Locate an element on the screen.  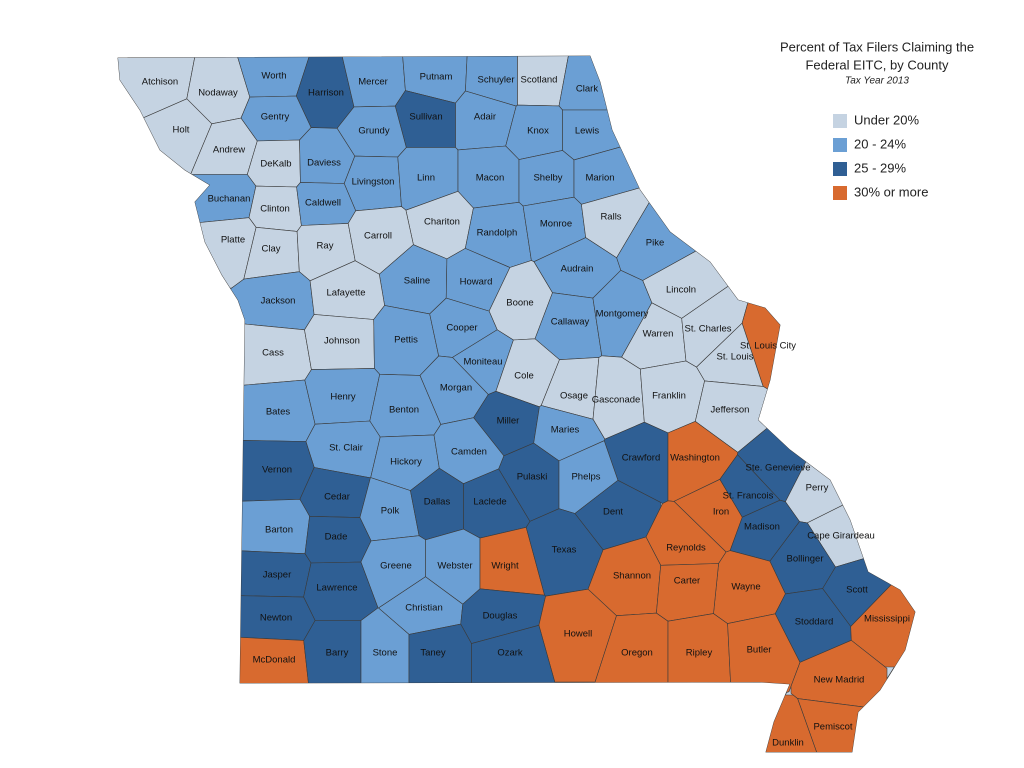
county-label: Scott is located at coordinates (857, 590).